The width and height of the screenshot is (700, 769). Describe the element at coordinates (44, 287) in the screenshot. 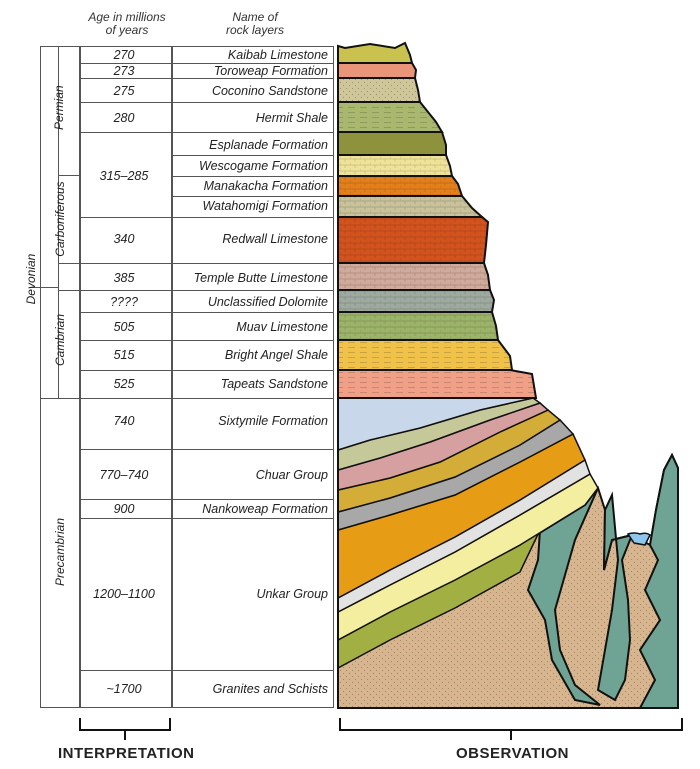

I see `devonian-tick` at that location.